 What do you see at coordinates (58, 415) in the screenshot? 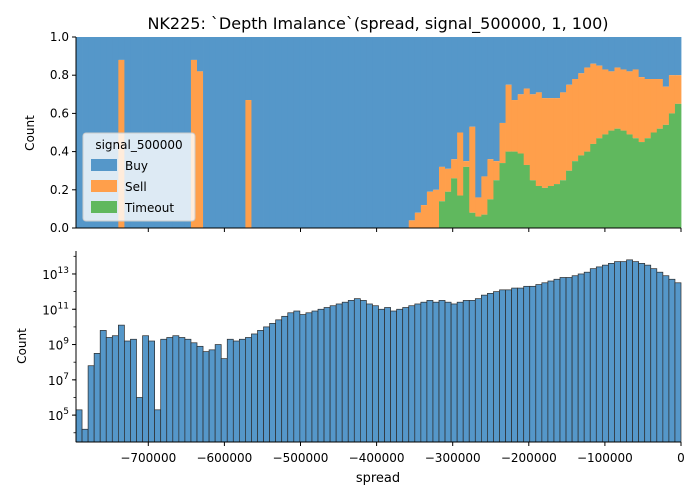
I see `bottom-y-tick-label: 105` at bounding box center [58, 415].